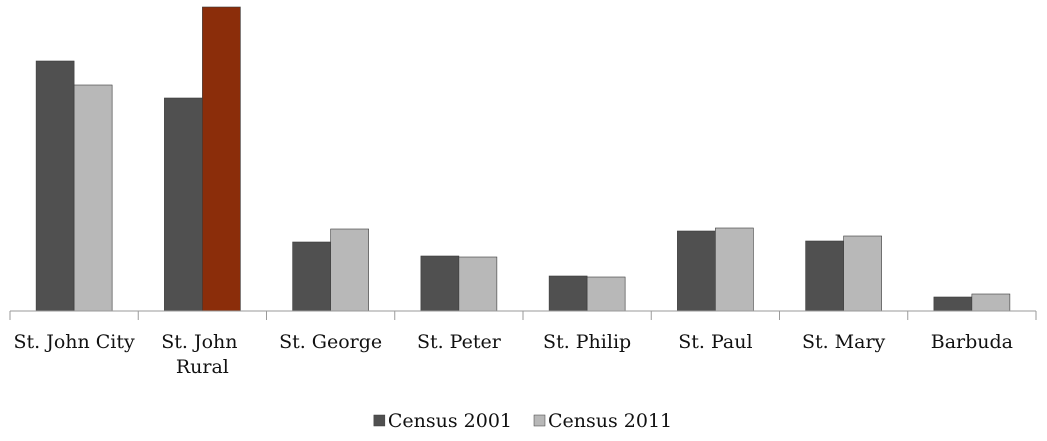 Image resolution: width=1047 pixels, height=441 pixels. I want to click on x-tick-label: St. Mary, so click(844, 342).